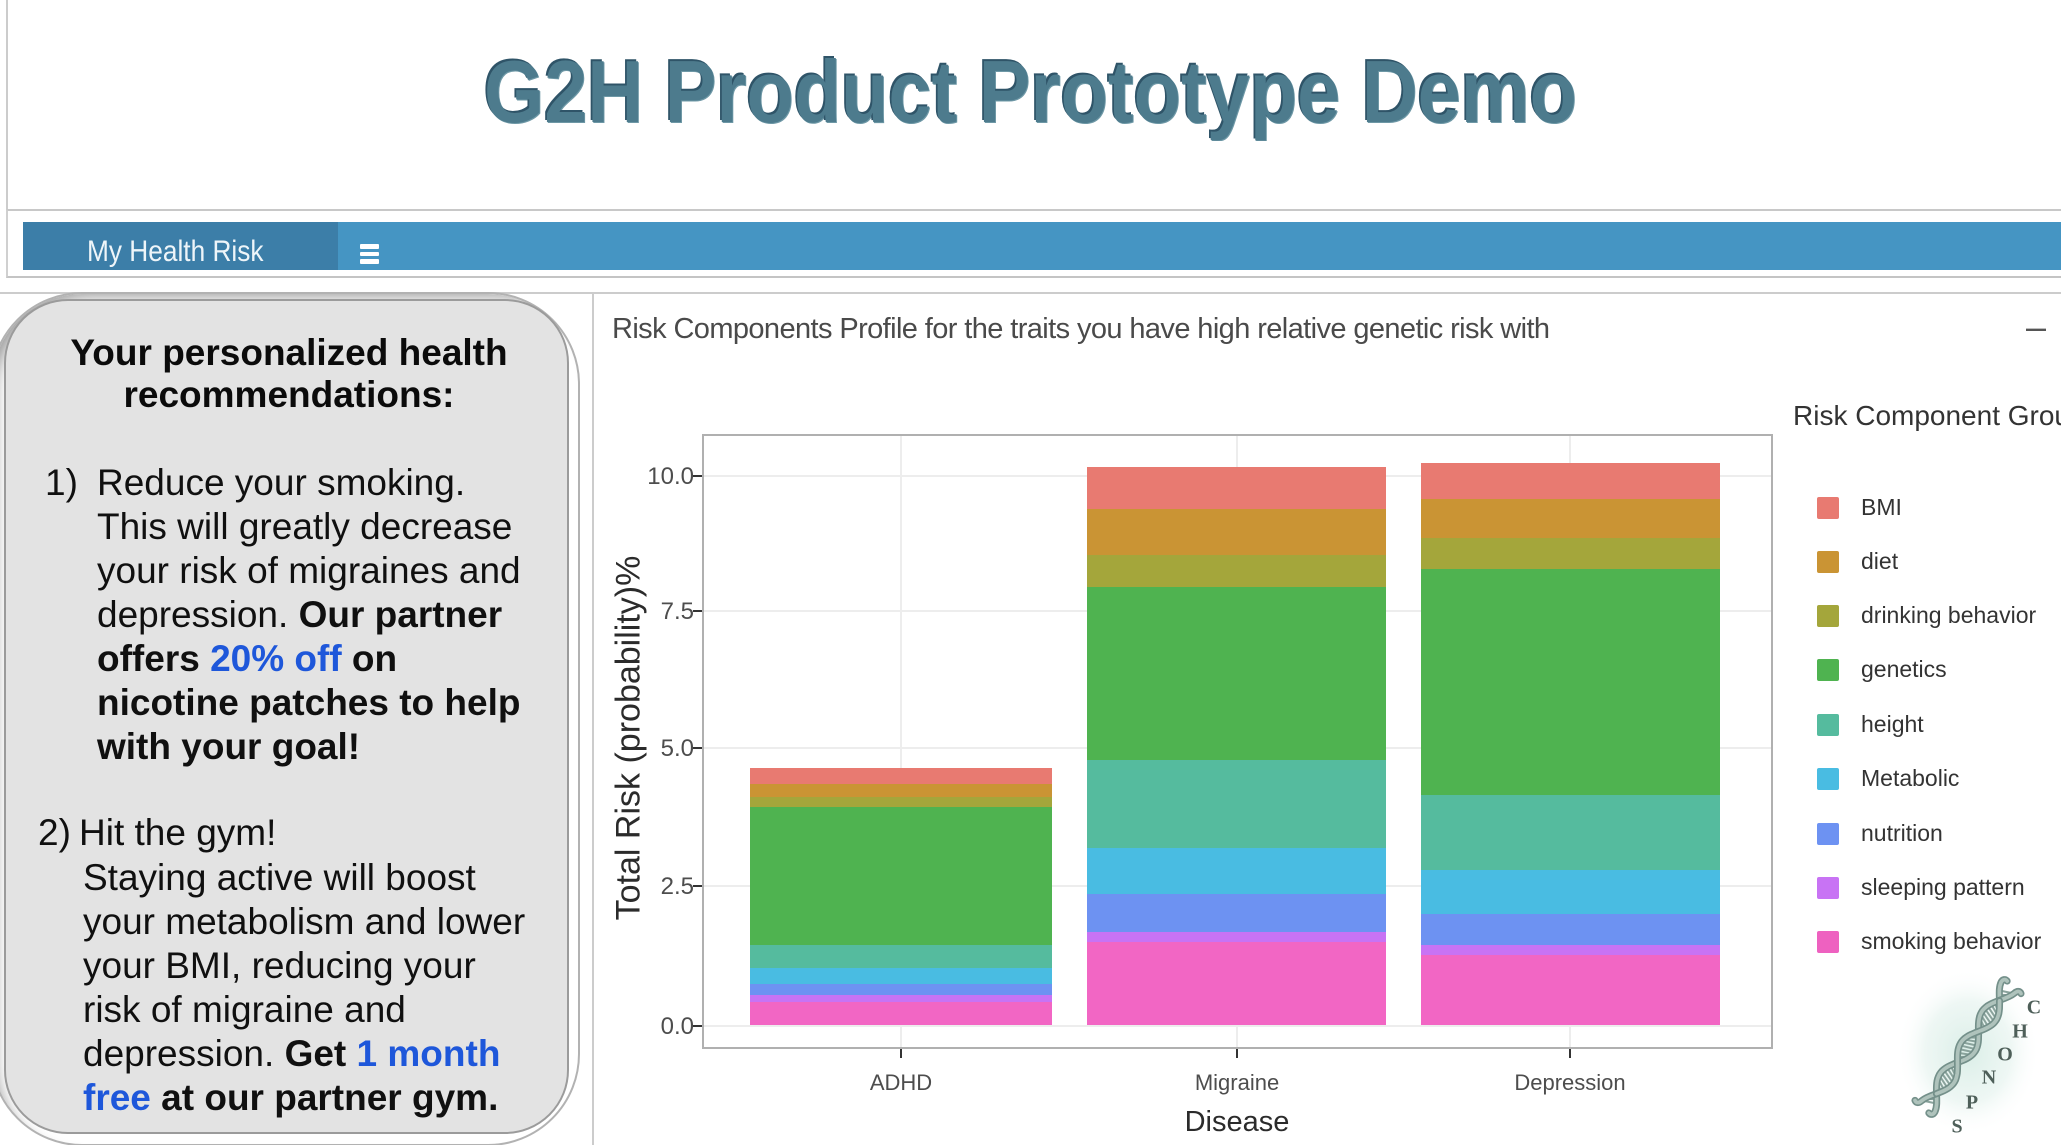  What do you see at coordinates (2034, 1008) in the screenshot?
I see `svg-text: C` at bounding box center [2034, 1008].